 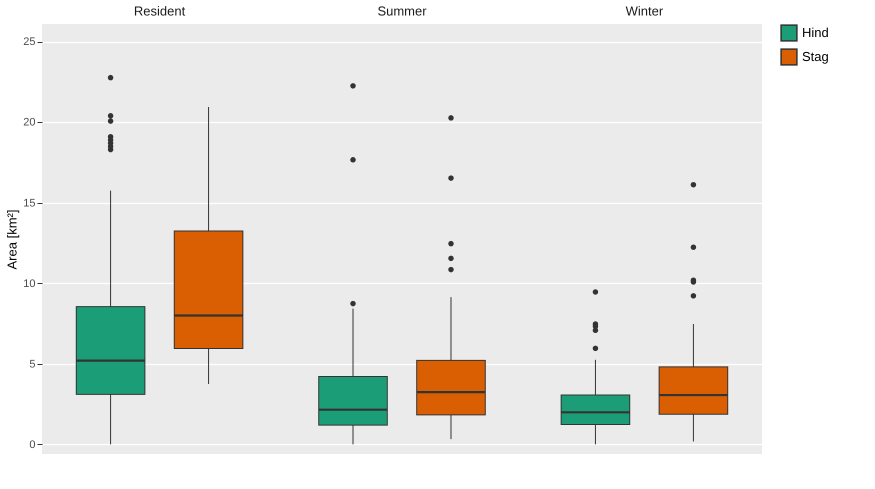 I want to click on y-tick-label: 5, so click(x=32, y=364).